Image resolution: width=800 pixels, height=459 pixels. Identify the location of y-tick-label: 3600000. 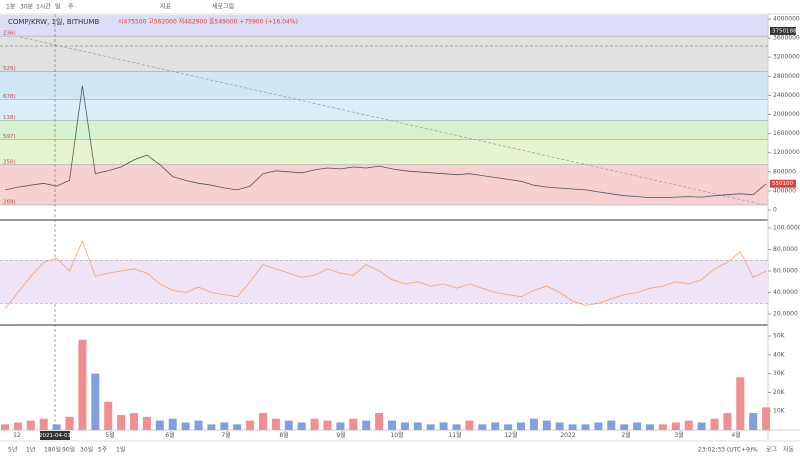
(786, 38).